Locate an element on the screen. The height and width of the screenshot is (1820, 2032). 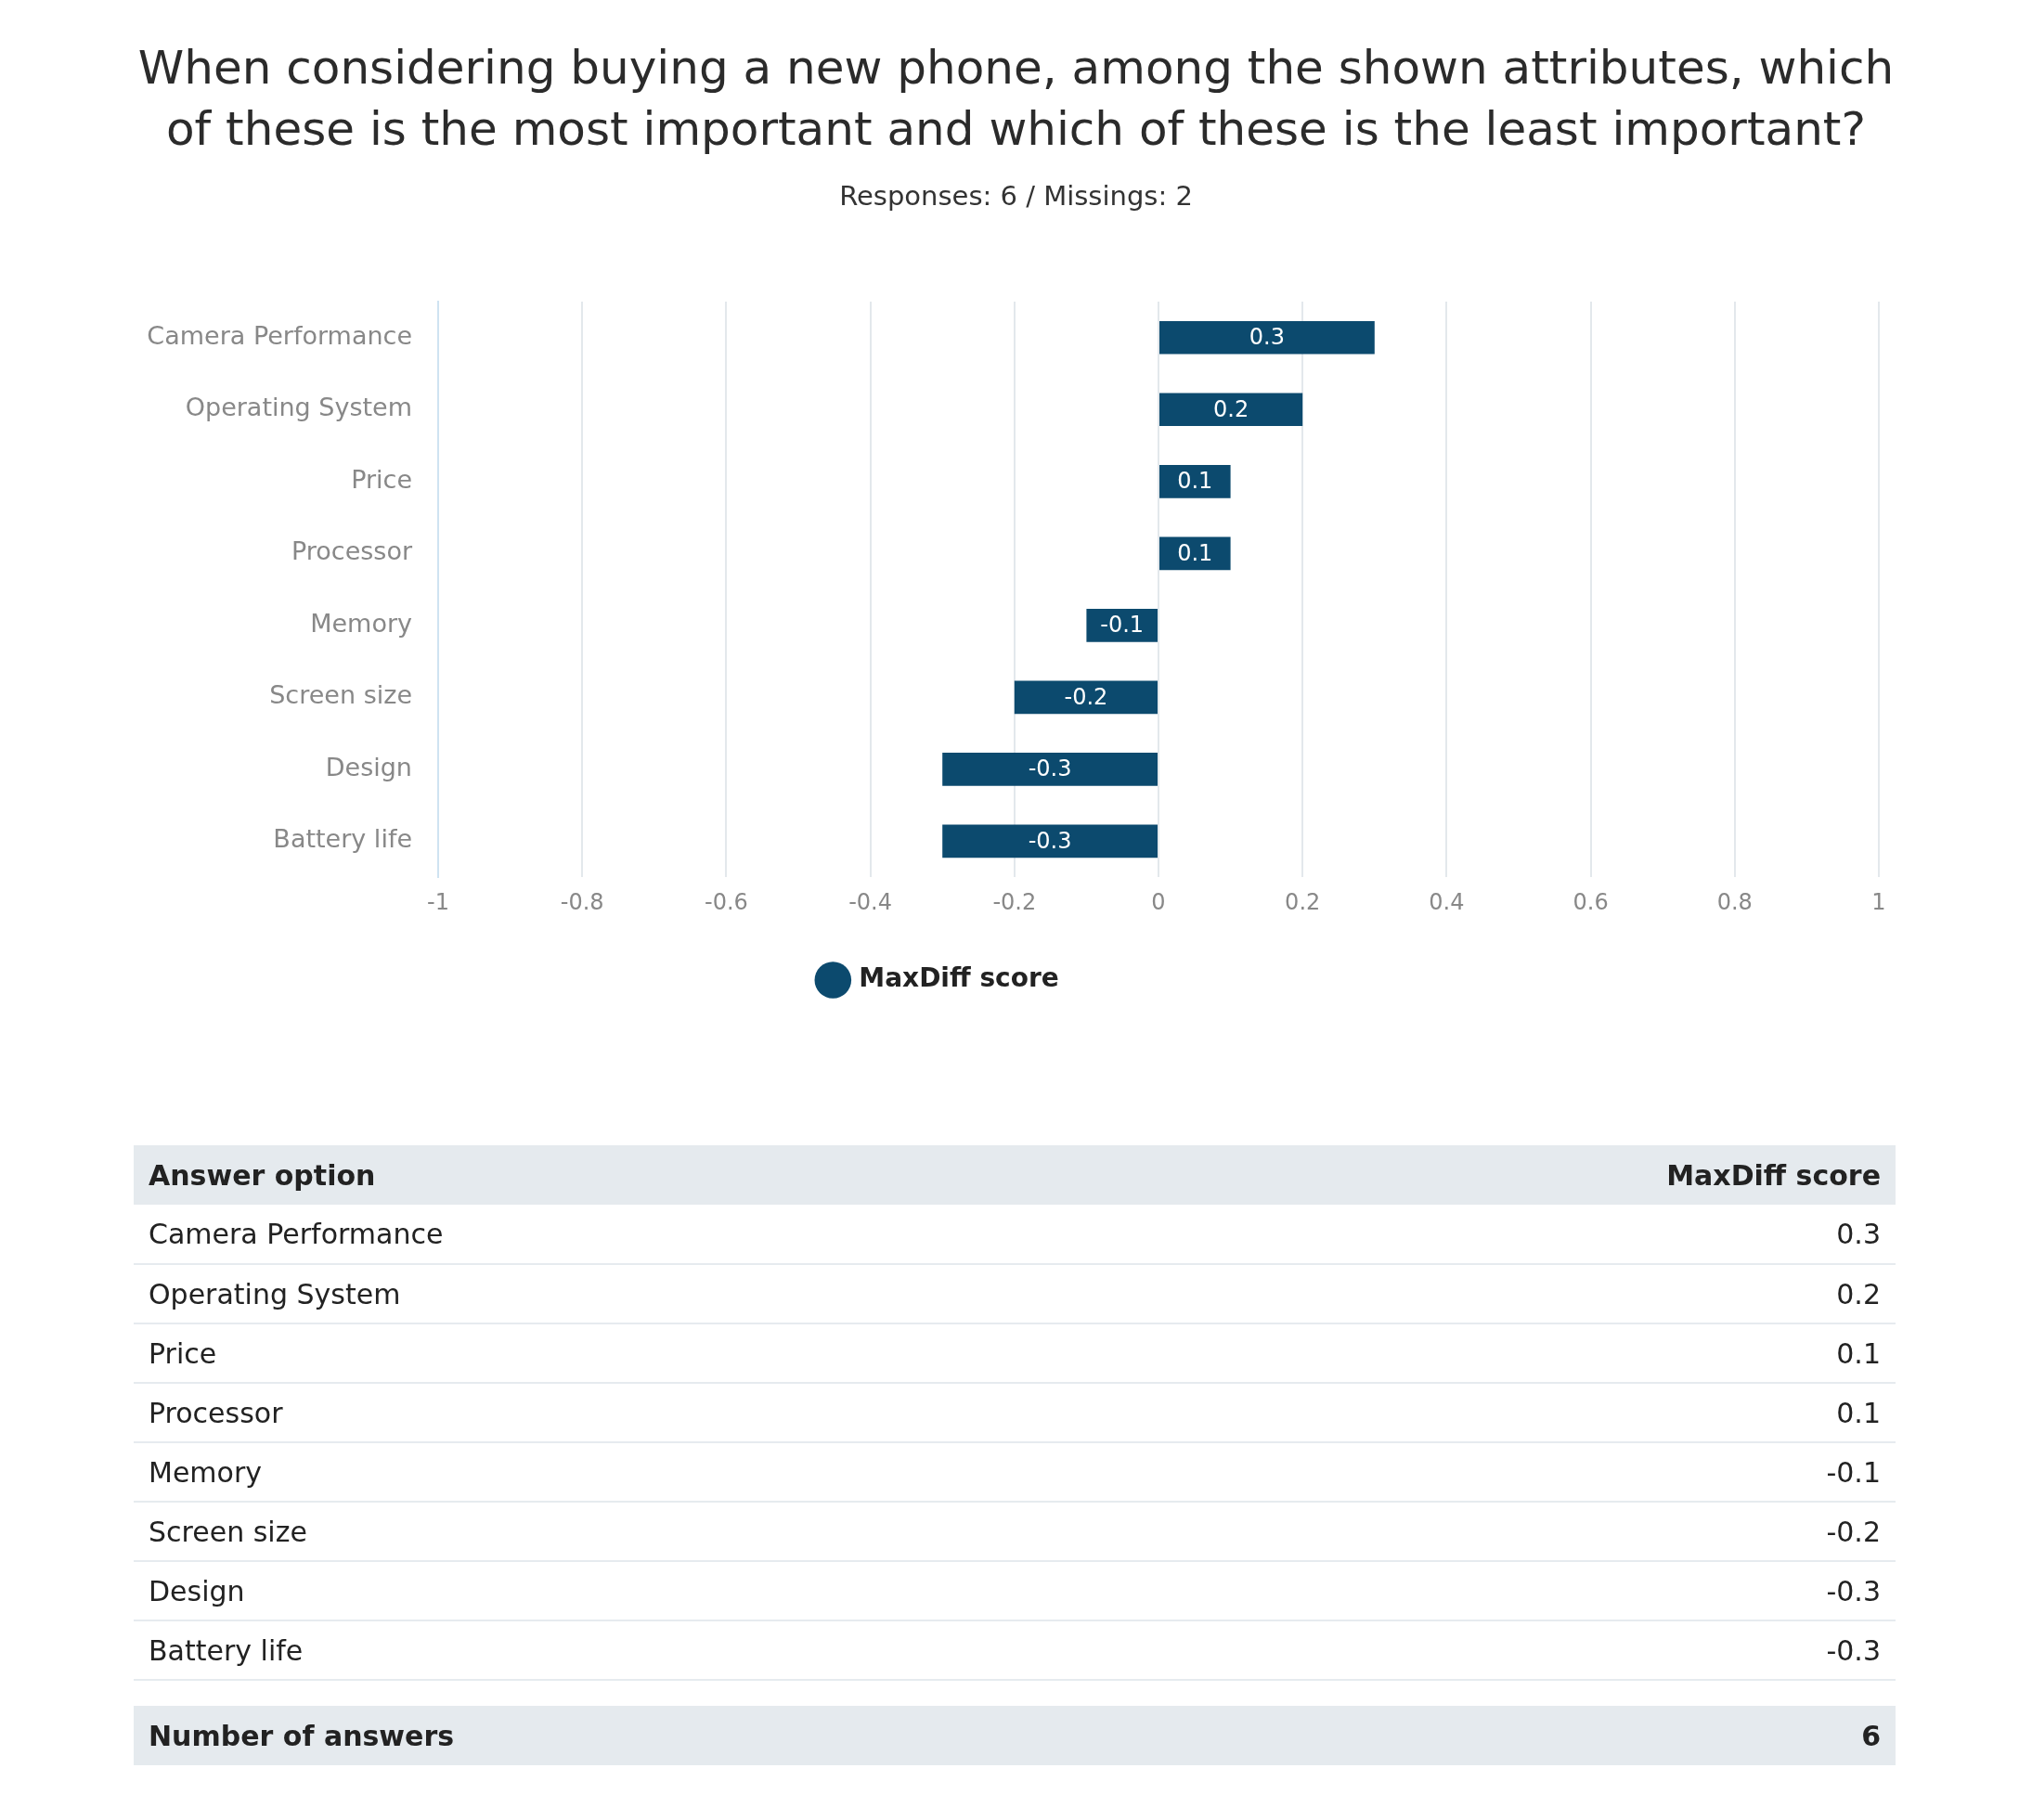
data-label: 0.2 is located at coordinates (1231, 408).